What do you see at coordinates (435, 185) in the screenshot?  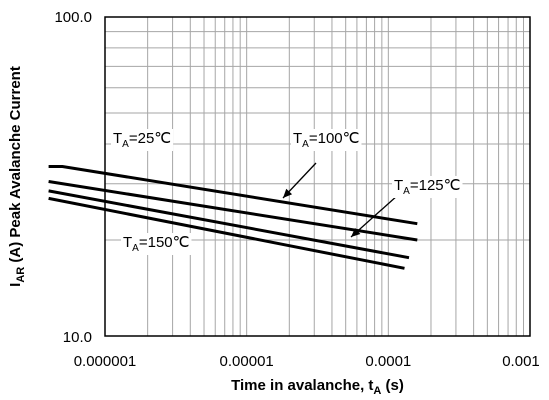 I see `series-label-post: =125℃` at bounding box center [435, 185].